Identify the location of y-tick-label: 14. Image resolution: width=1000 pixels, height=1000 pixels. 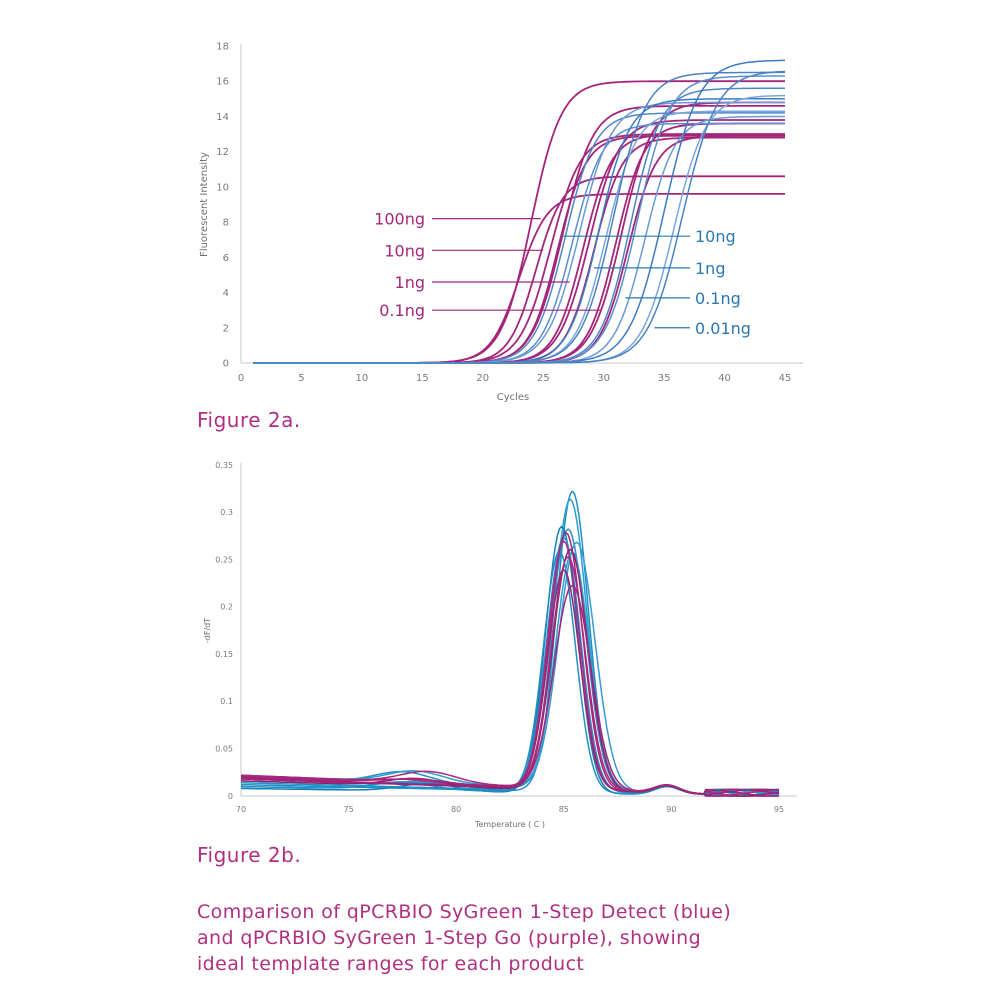
(222, 117).